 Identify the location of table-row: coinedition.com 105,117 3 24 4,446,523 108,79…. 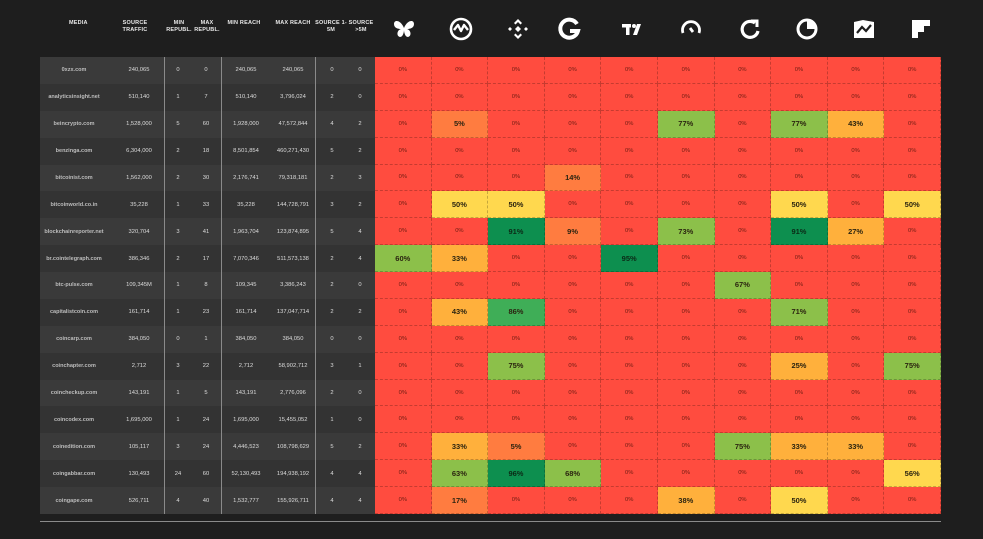
(490, 447).